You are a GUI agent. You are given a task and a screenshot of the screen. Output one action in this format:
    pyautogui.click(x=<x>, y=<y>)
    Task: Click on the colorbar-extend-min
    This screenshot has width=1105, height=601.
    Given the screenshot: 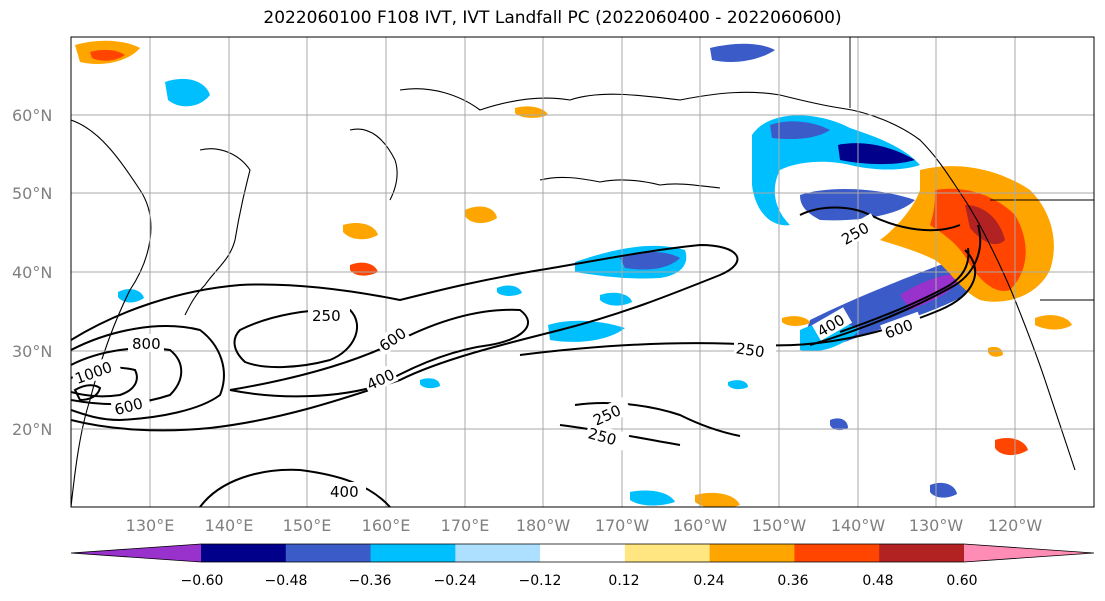 What is the action you would take?
    pyautogui.click(x=136, y=553)
    